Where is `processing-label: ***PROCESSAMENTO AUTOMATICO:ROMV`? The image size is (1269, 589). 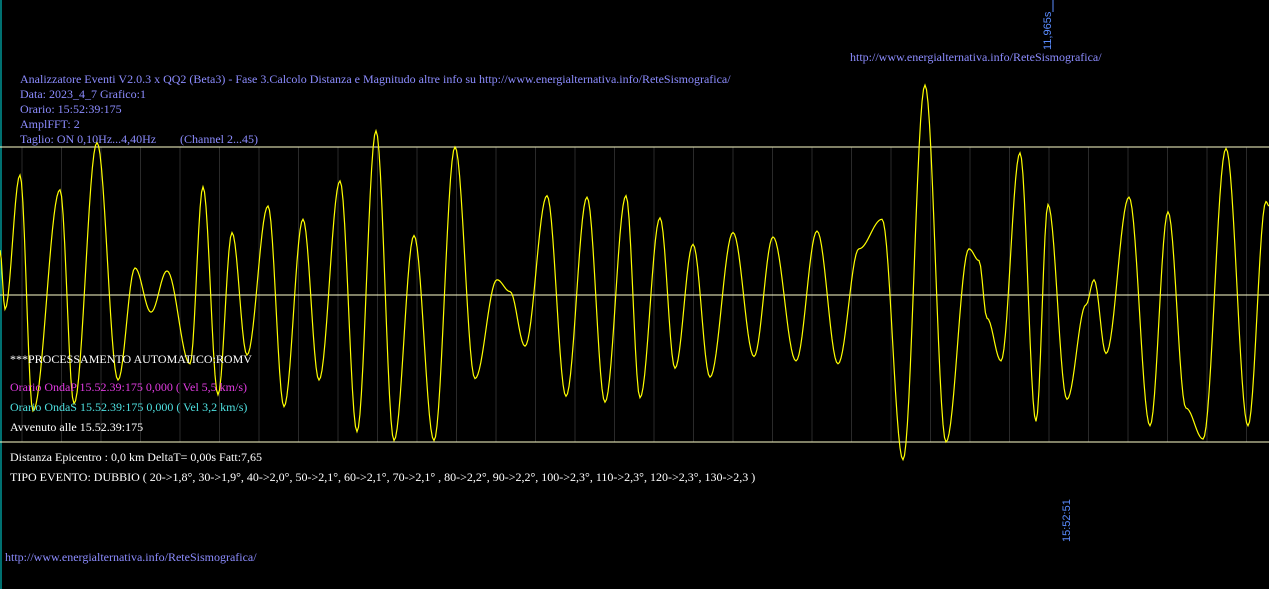
processing-label: ***PROCESSAMENTO AUTOMATICO:ROMV is located at coordinates (131, 359).